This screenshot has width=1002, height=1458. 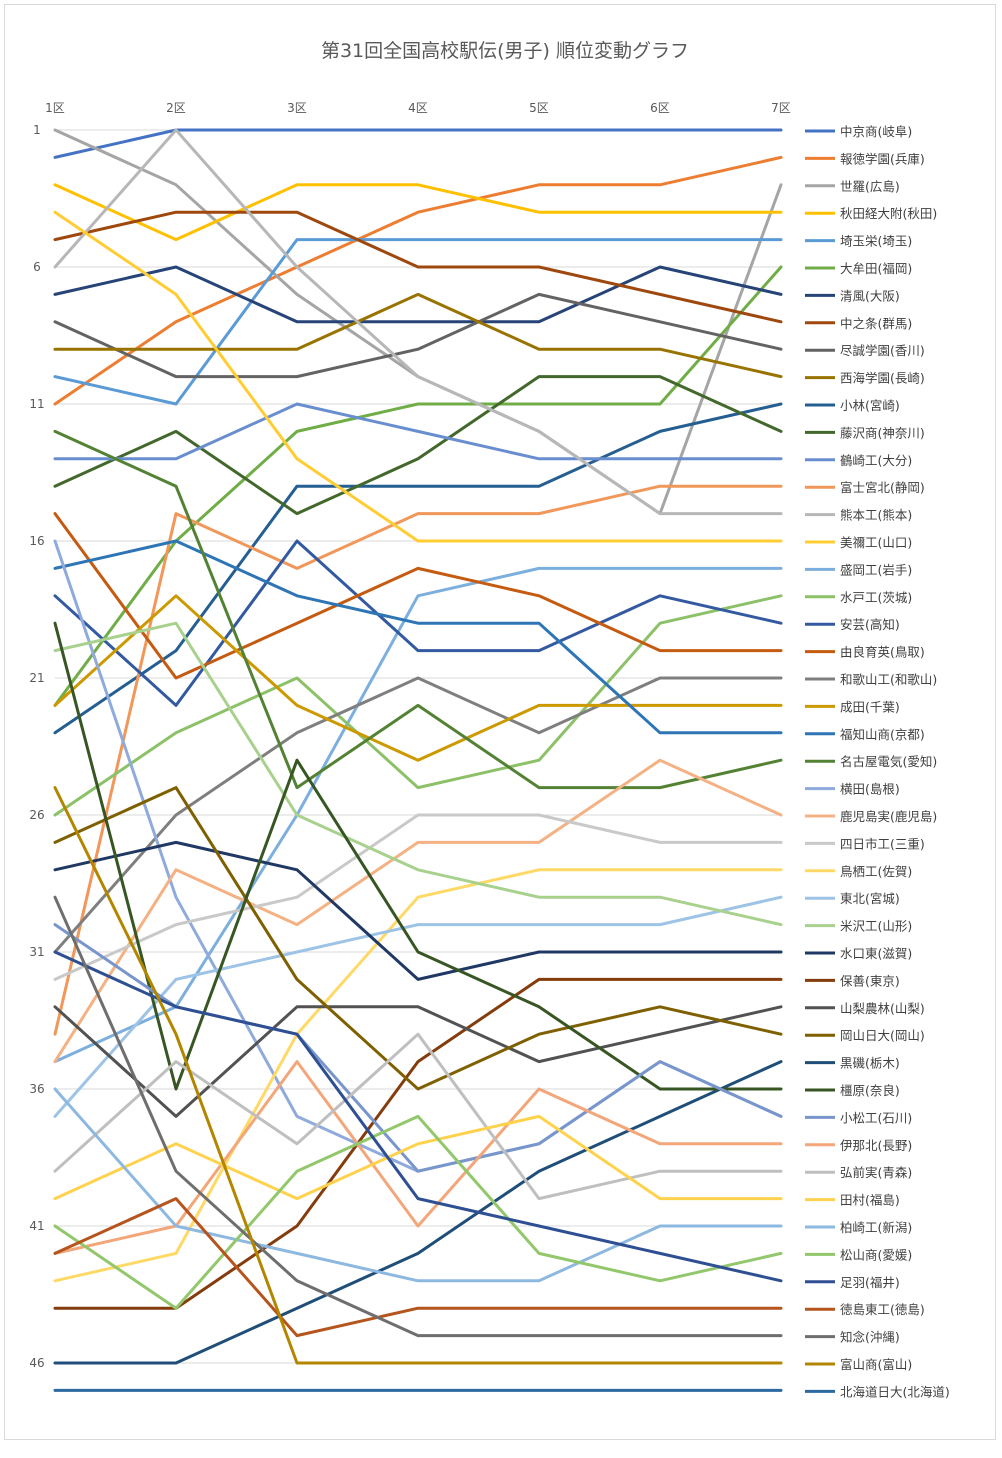 What do you see at coordinates (297, 108) in the screenshot?
I see `x-tick-label: 3区` at bounding box center [297, 108].